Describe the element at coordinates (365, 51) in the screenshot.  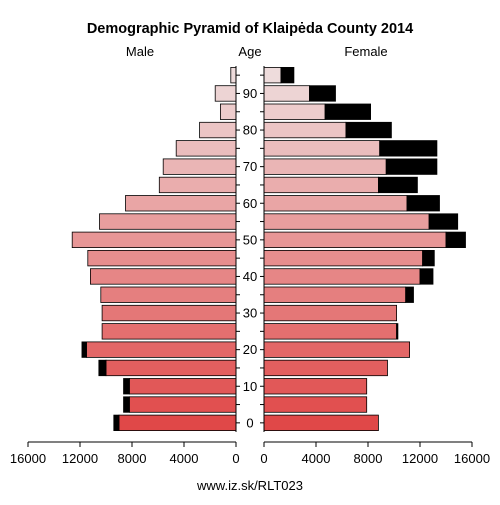
I see `female-label: Female` at that location.